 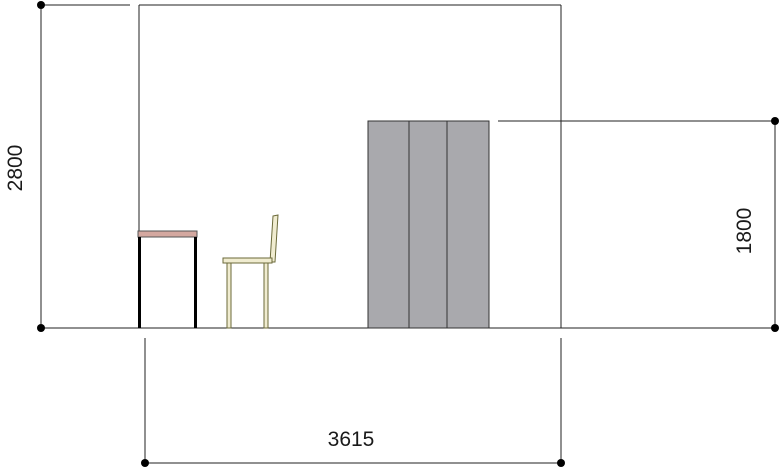 What do you see at coordinates (266, 295) in the screenshot?
I see `chair-leg-back` at bounding box center [266, 295].